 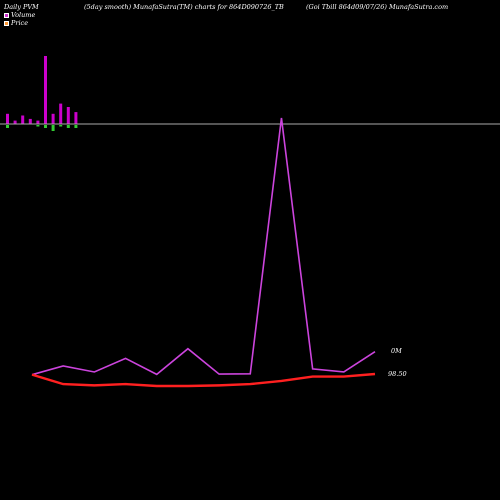 I want to click on volume-bars, so click(x=42, y=93).